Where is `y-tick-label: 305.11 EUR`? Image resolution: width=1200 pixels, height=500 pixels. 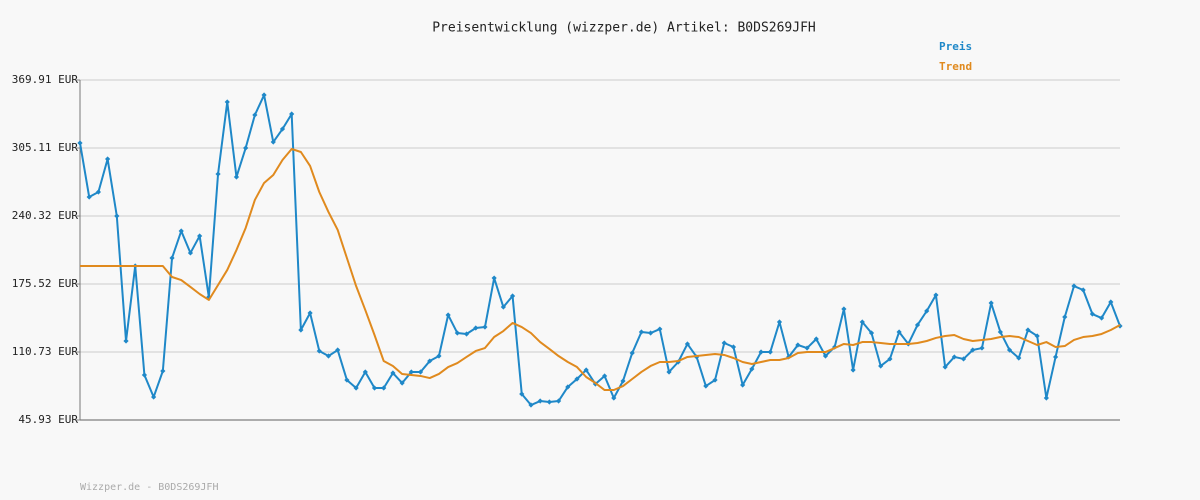 y-tick-label: 305.11 EUR is located at coordinates (45, 147).